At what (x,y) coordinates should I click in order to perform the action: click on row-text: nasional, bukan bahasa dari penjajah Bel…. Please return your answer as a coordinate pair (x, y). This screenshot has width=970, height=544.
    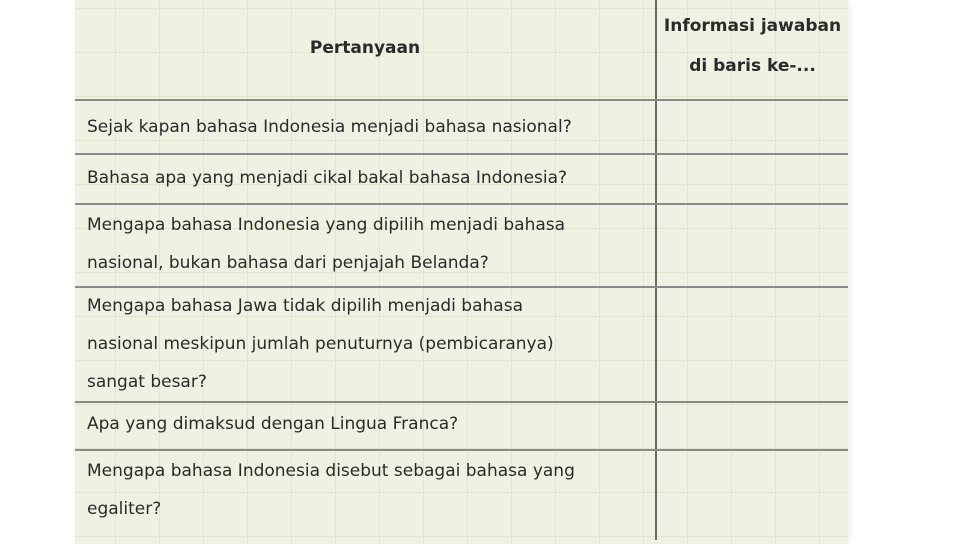
    Looking at the image, I should click on (288, 263).